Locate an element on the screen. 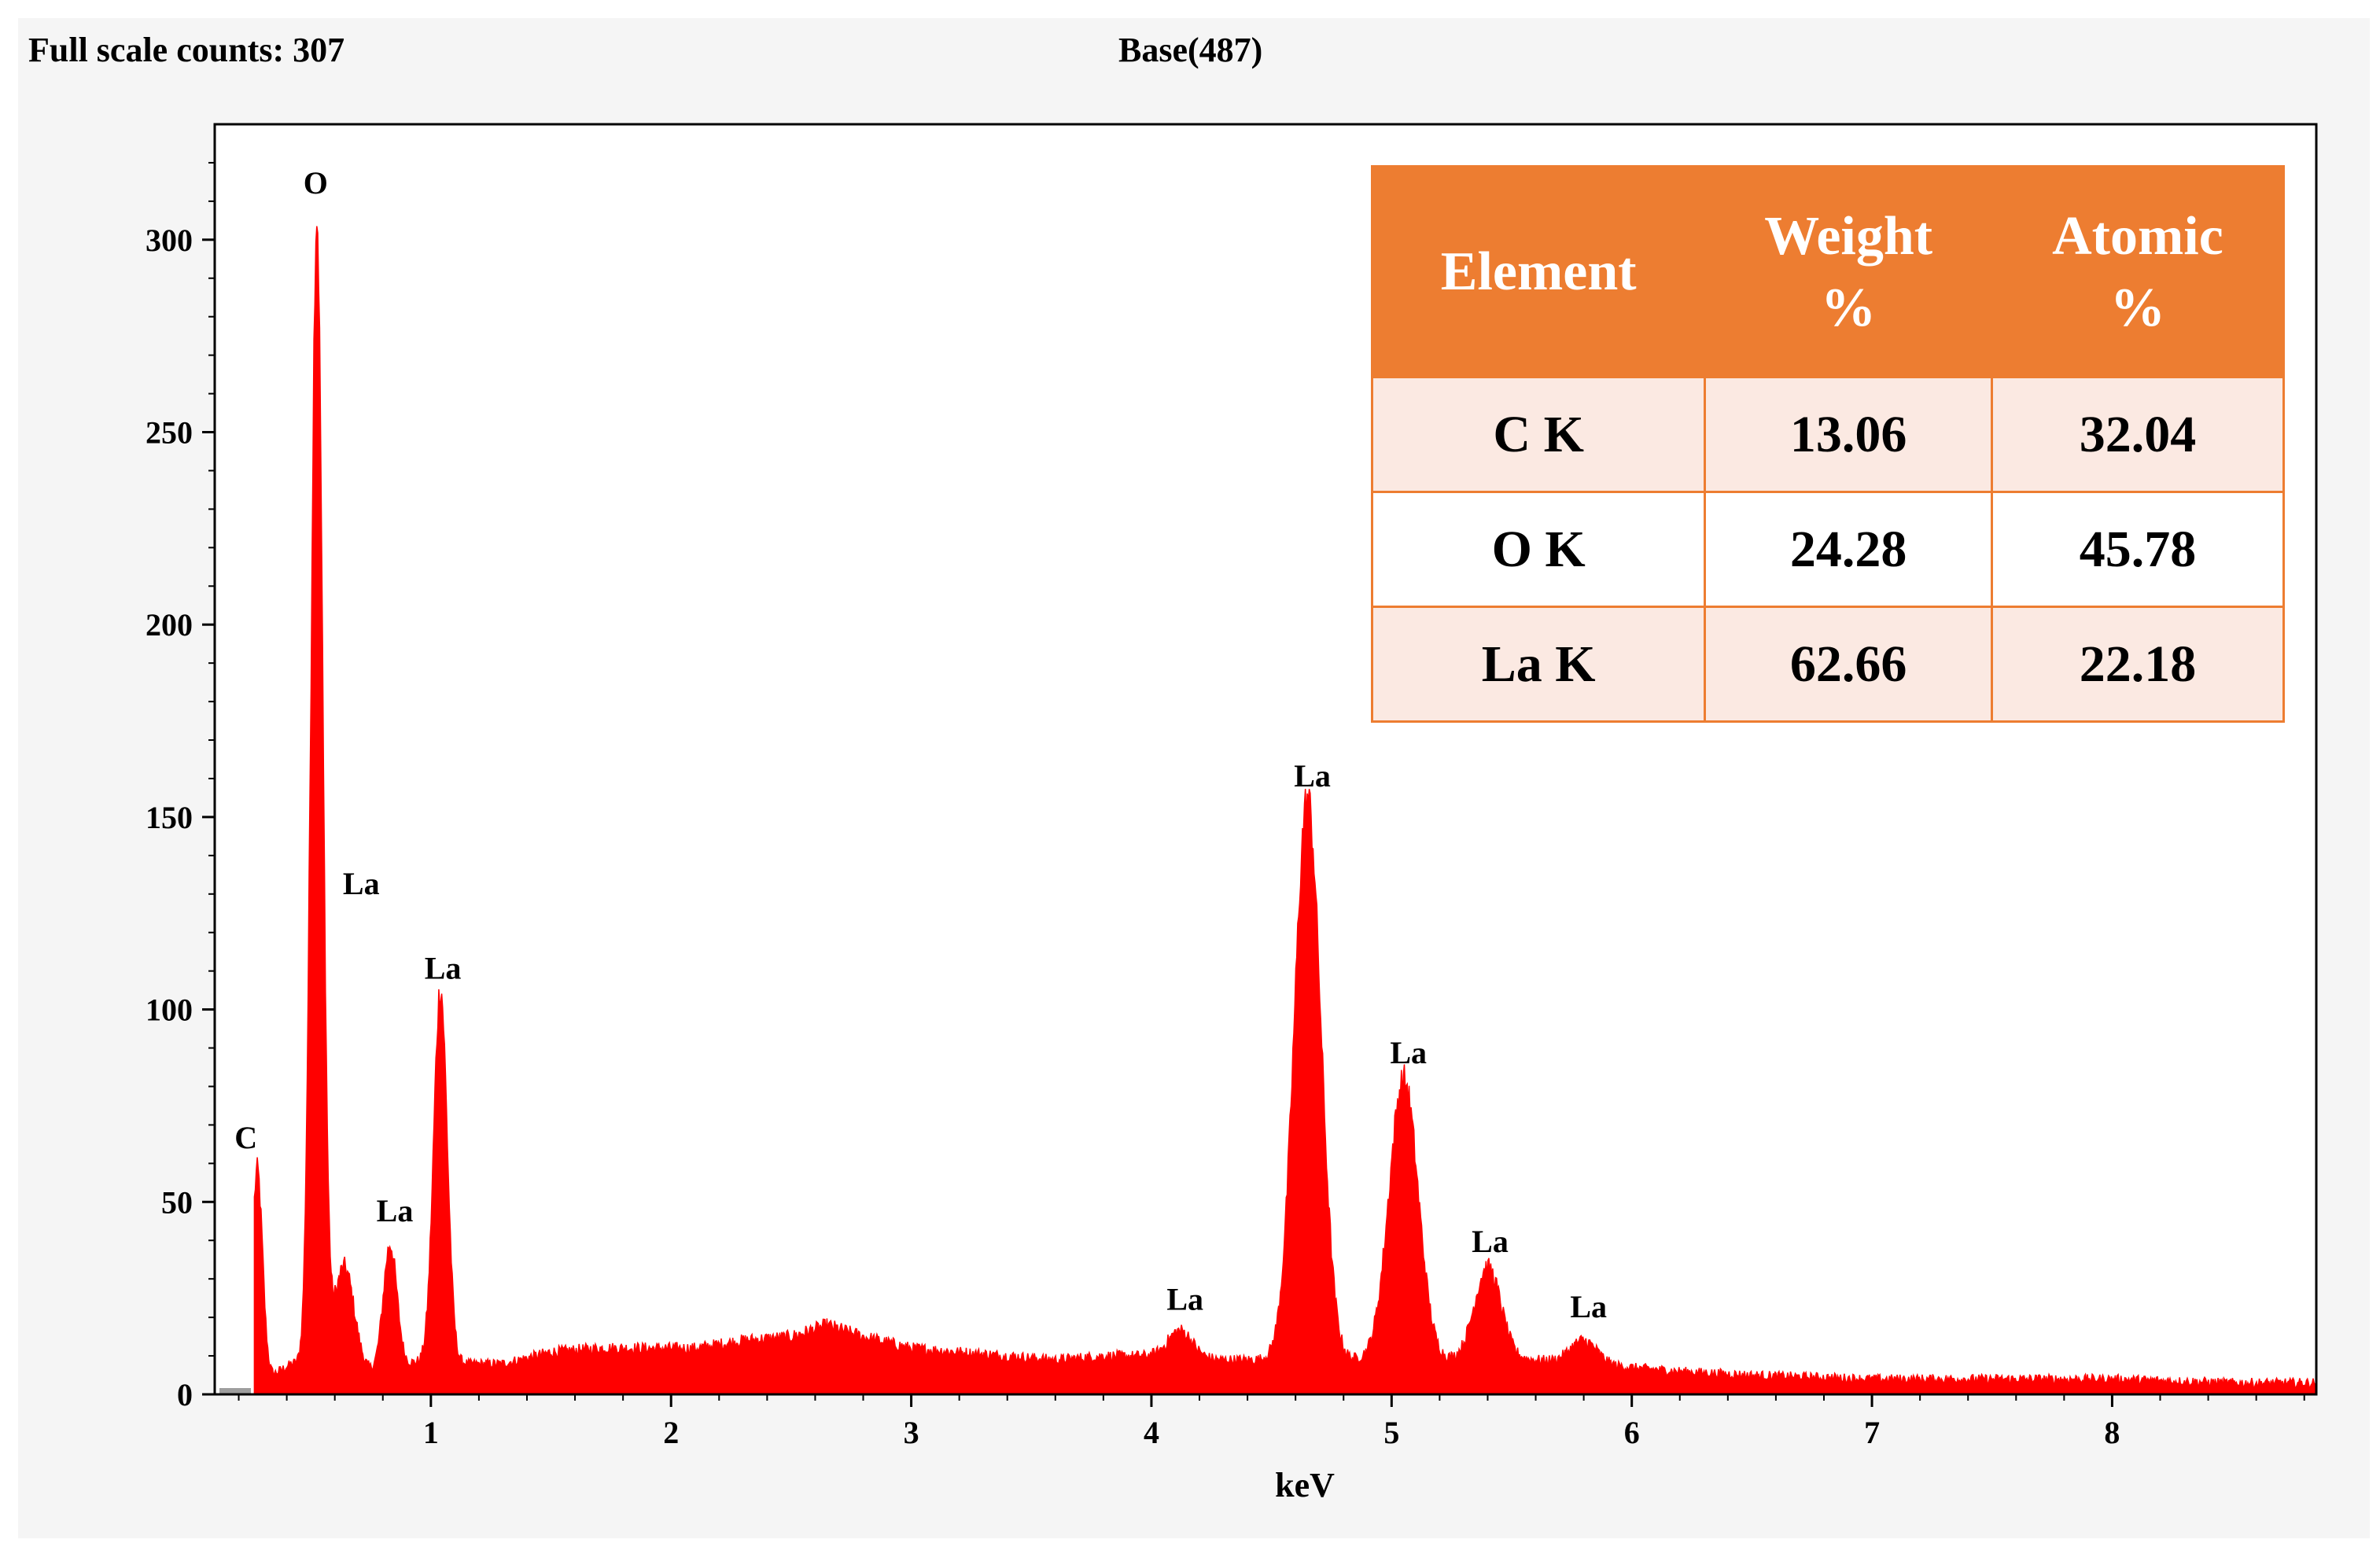 This screenshot has height=1554, width=2380. table-header-row: Element Weight% Atomic% is located at coordinates (1828, 272).